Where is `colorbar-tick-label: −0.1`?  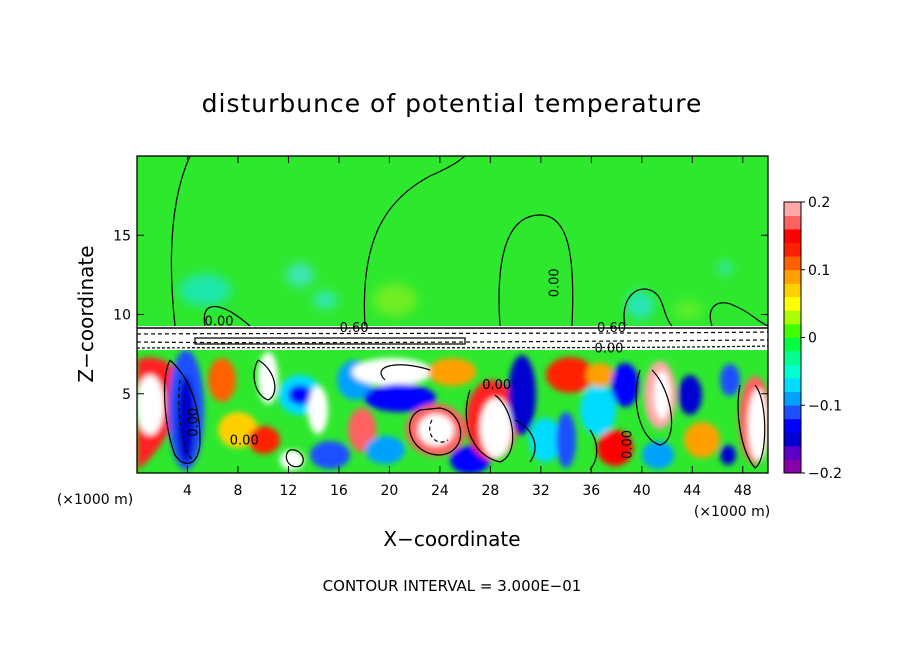
colorbar-tick-label: −0.1 is located at coordinates (825, 406).